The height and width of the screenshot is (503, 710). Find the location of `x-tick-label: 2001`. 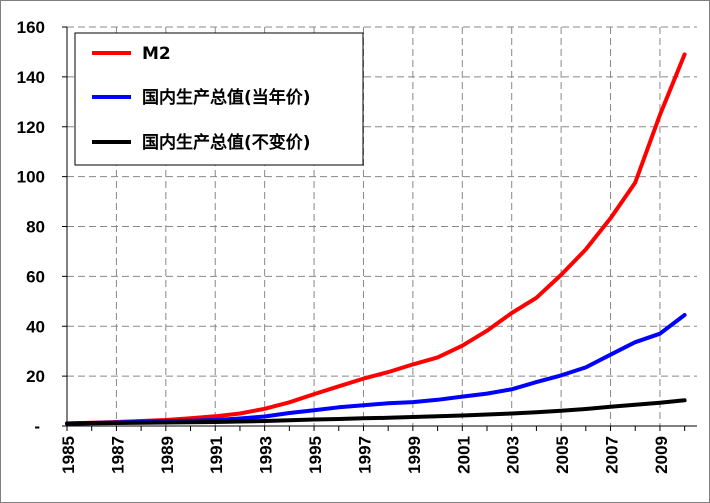

x-tick-label: 2001 is located at coordinates (463, 455).